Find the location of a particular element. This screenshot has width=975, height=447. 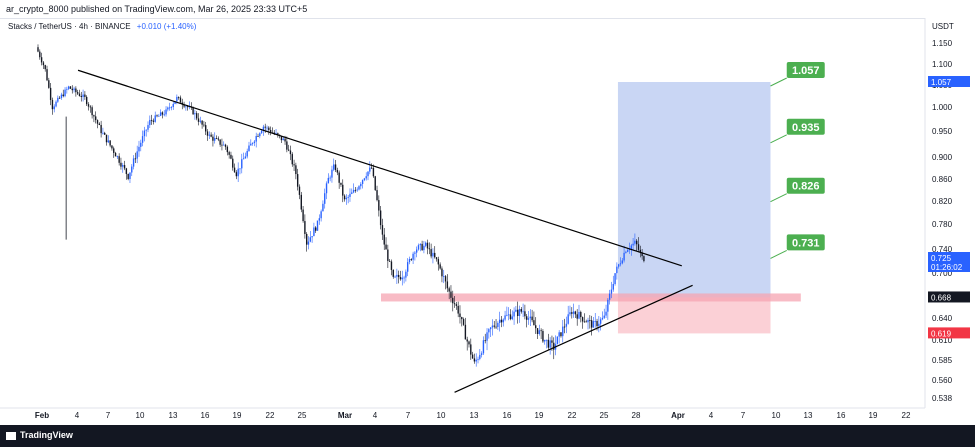

price-label: 0.668 is located at coordinates (949, 297).